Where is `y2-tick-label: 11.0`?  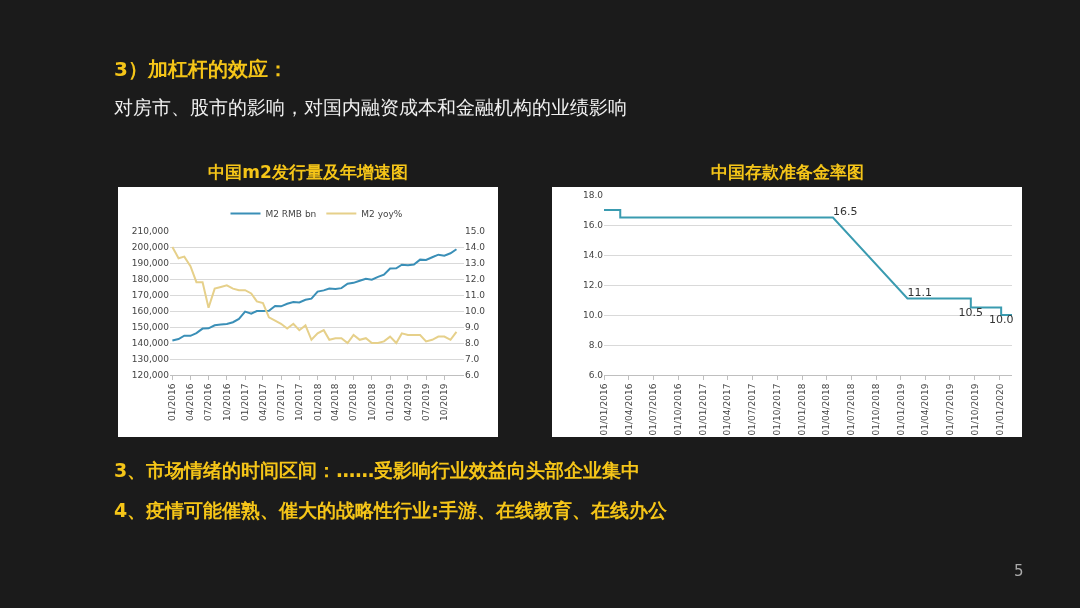
y2-tick-label: 11.0 is located at coordinates (475, 295).